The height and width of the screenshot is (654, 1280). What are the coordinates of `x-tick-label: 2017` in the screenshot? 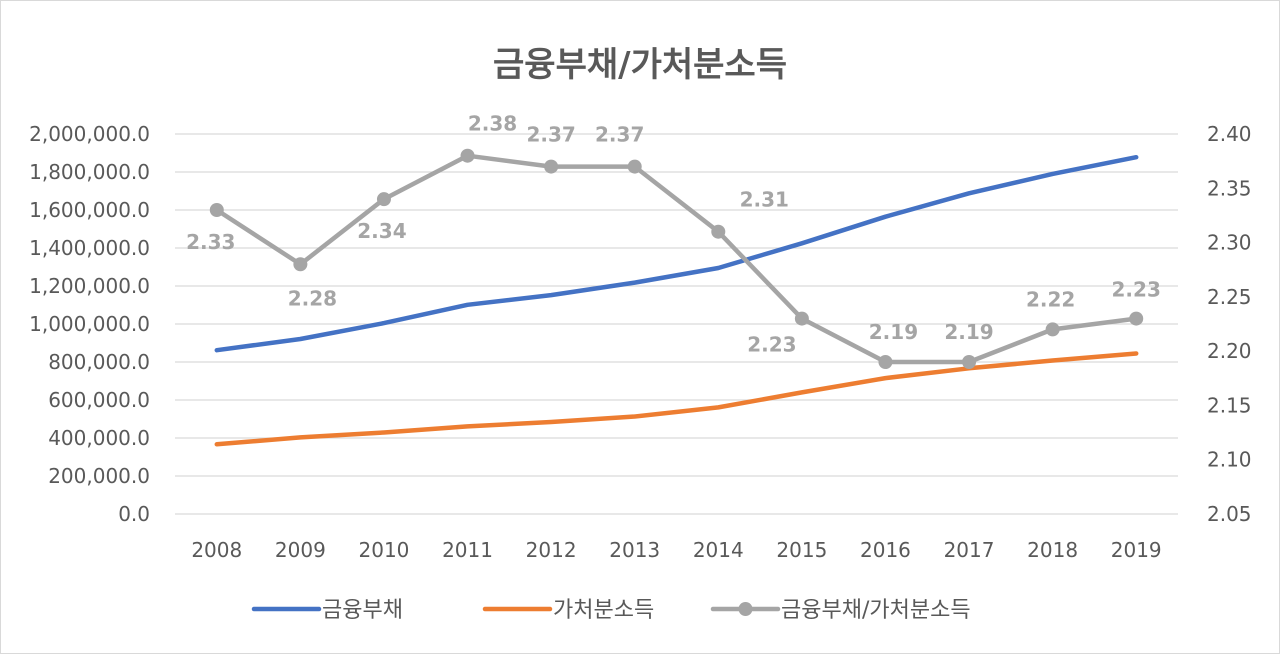 It's located at (969, 550).